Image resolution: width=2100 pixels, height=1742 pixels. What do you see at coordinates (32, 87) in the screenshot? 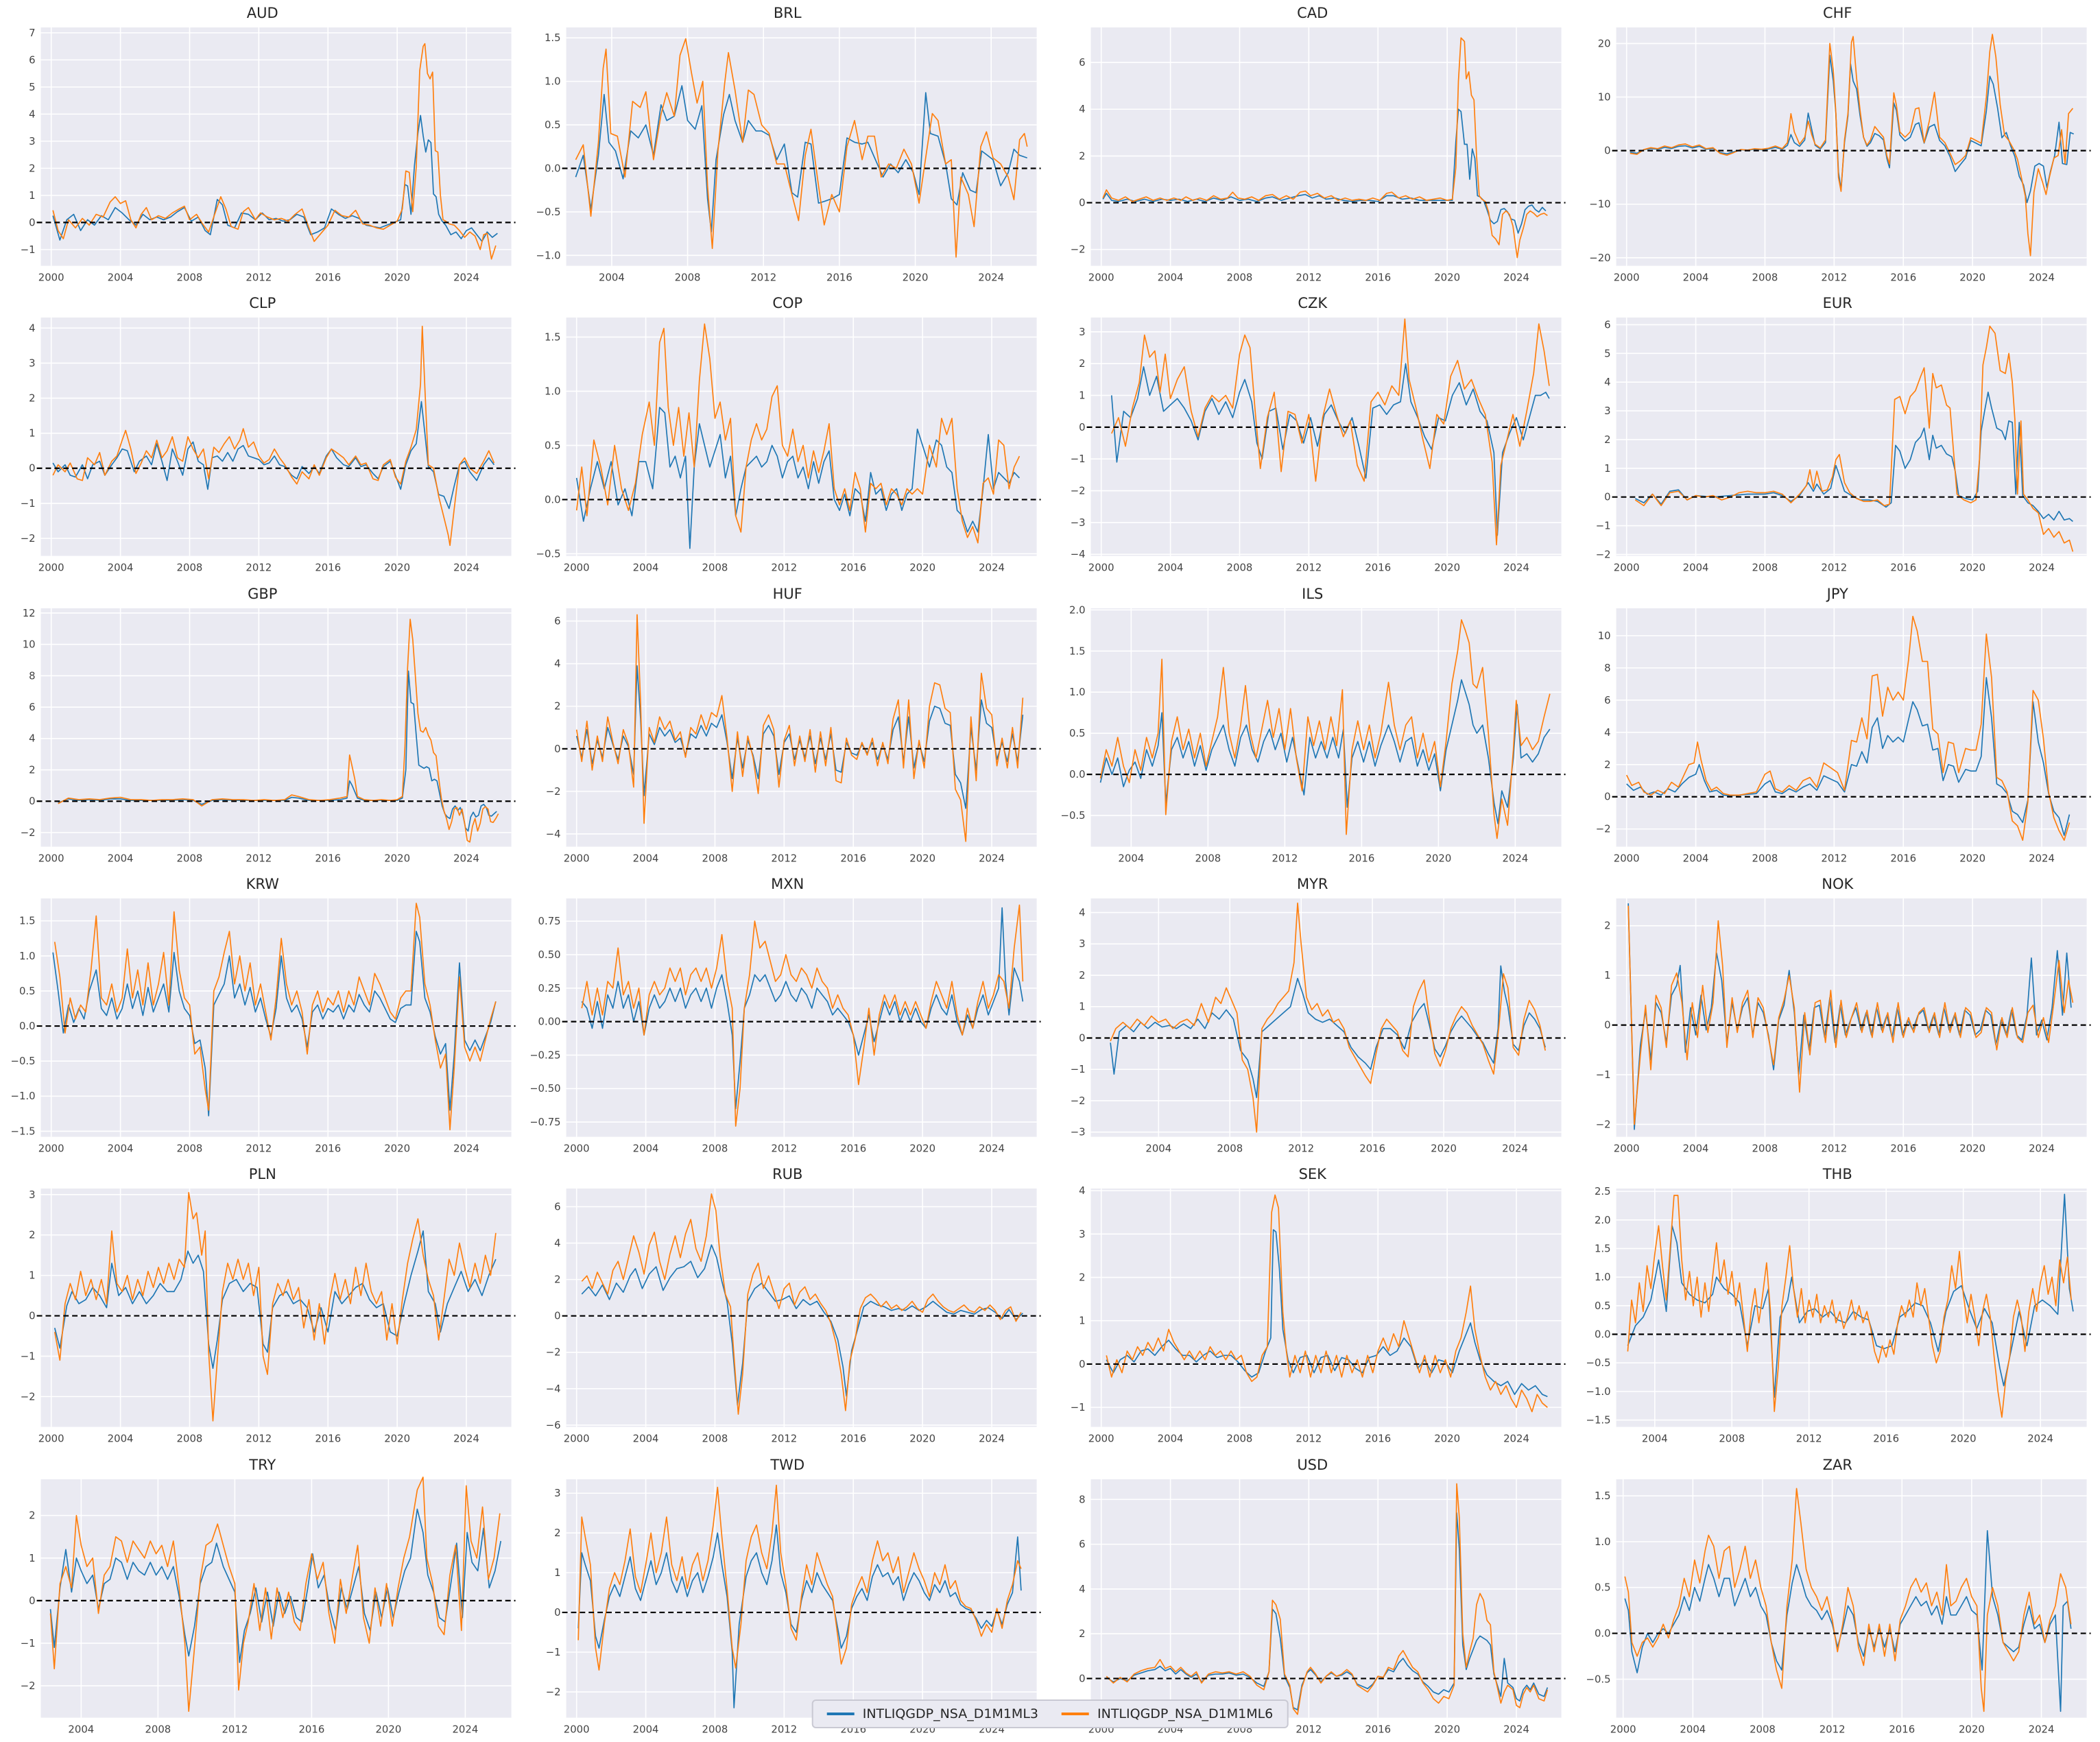
I see `y-tick-label: 5` at bounding box center [32, 87].